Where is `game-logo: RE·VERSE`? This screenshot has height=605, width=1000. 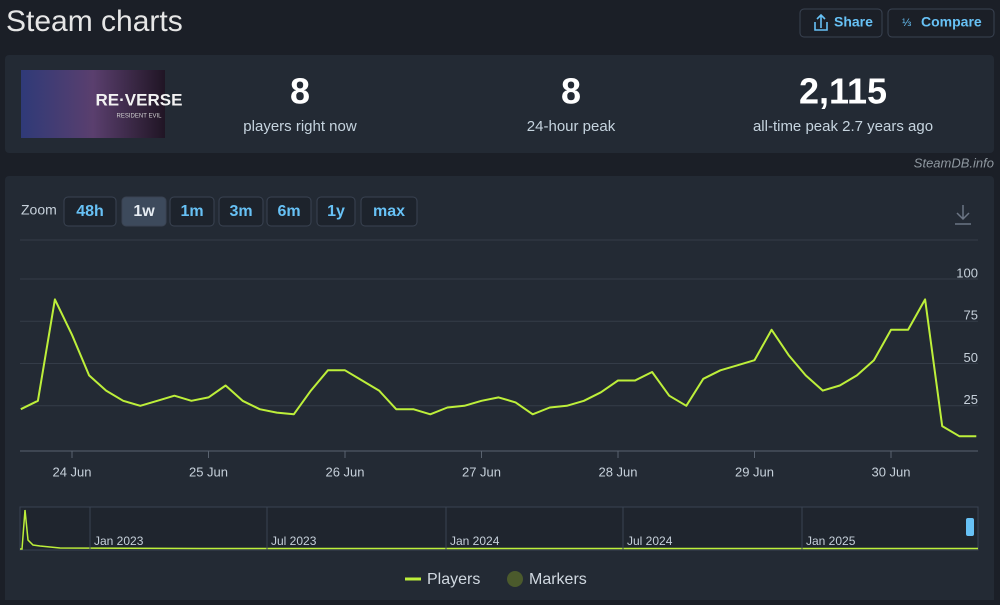 game-logo: RE·VERSE is located at coordinates (139, 99).